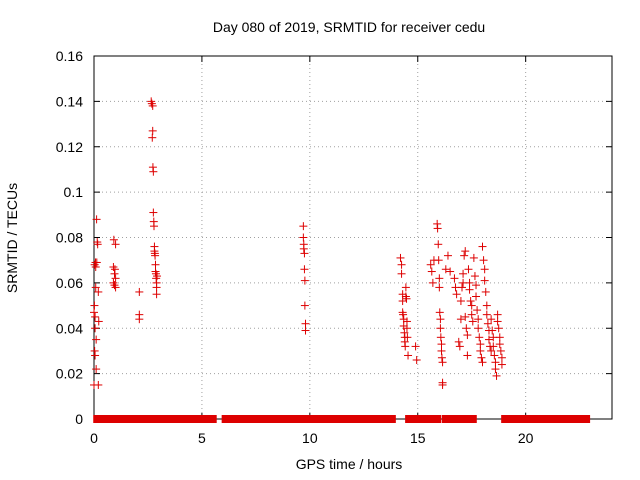  Describe the element at coordinates (69, 237) in the screenshot. I see `y-tick-labels: 0 0.02 0.04 0.06 0.08 0.1 0.12 0.14 0.16` at that location.